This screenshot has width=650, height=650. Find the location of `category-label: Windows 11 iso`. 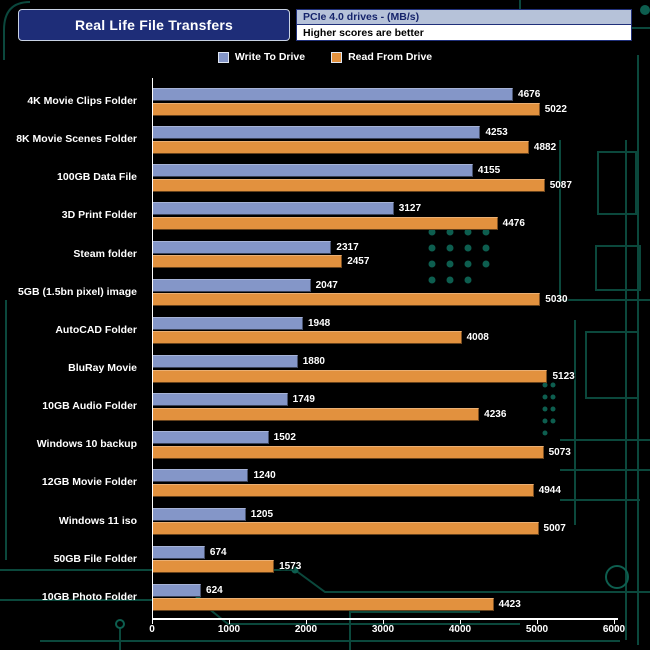

category-label: Windows 11 iso is located at coordinates (97, 520).